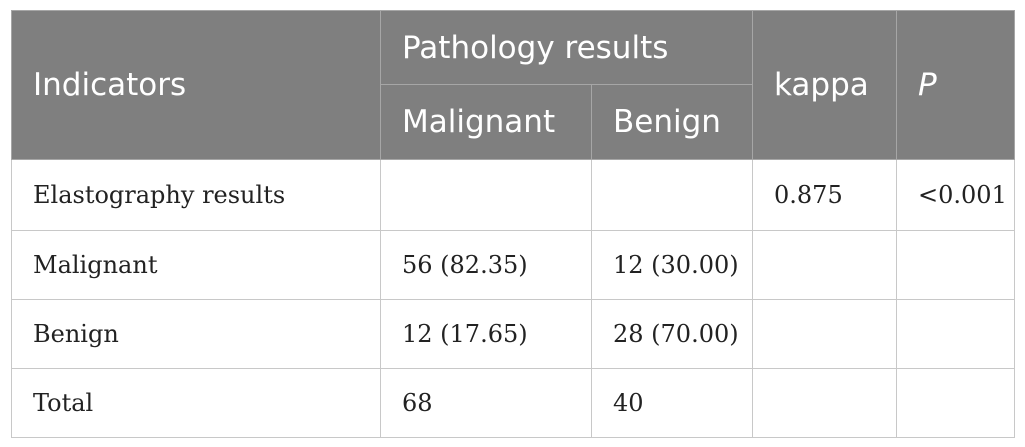  Describe the element at coordinates (196, 403) in the screenshot. I see `row-label: Total` at that location.